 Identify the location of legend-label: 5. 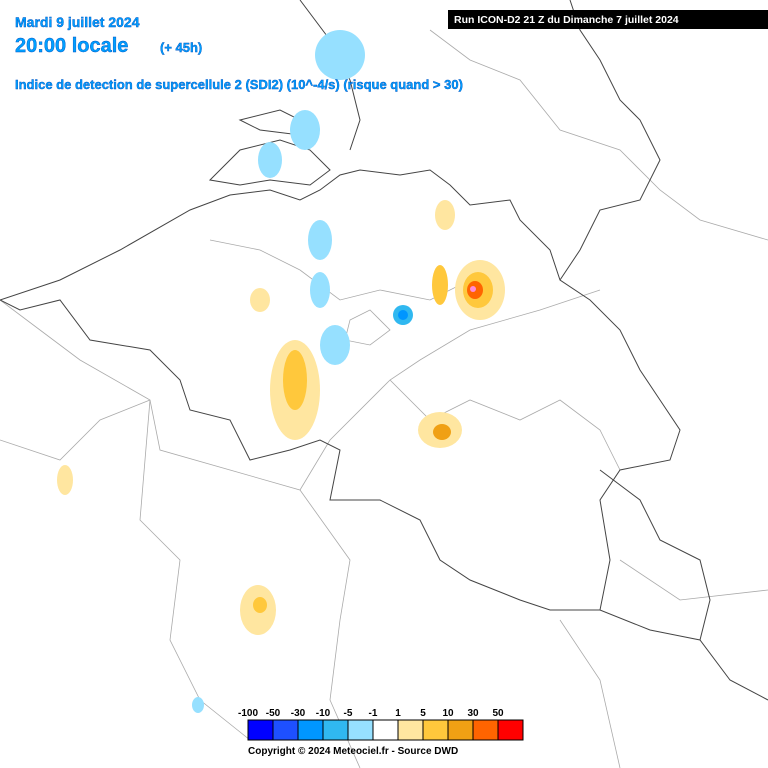
(423, 713).